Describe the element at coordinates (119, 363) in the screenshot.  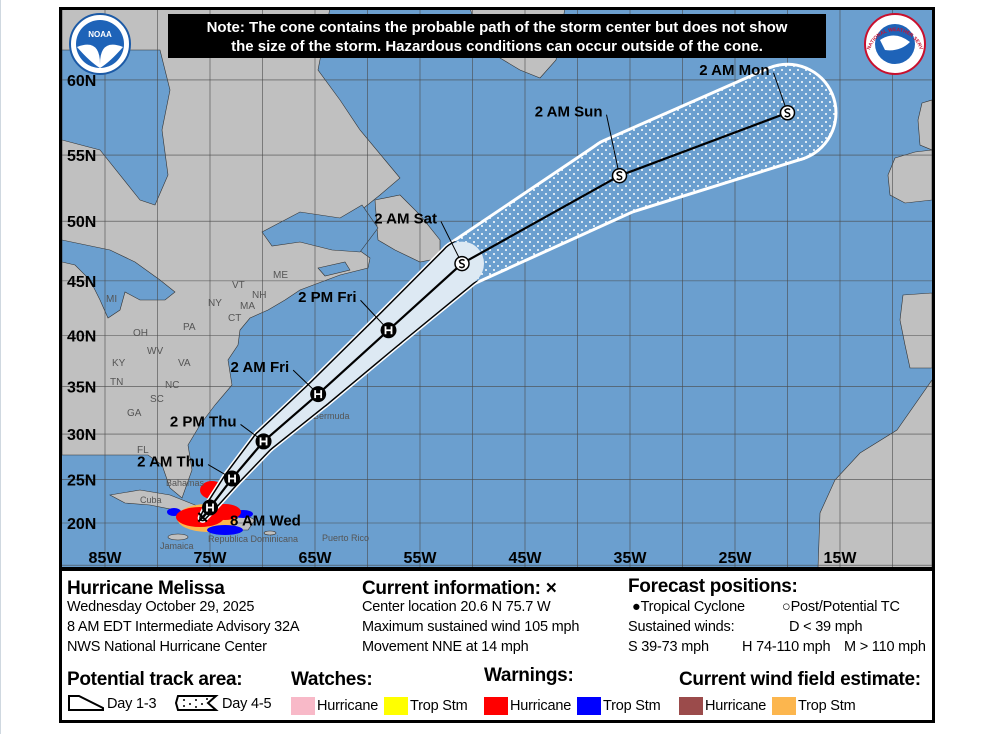
I see `place-label: KY` at that location.